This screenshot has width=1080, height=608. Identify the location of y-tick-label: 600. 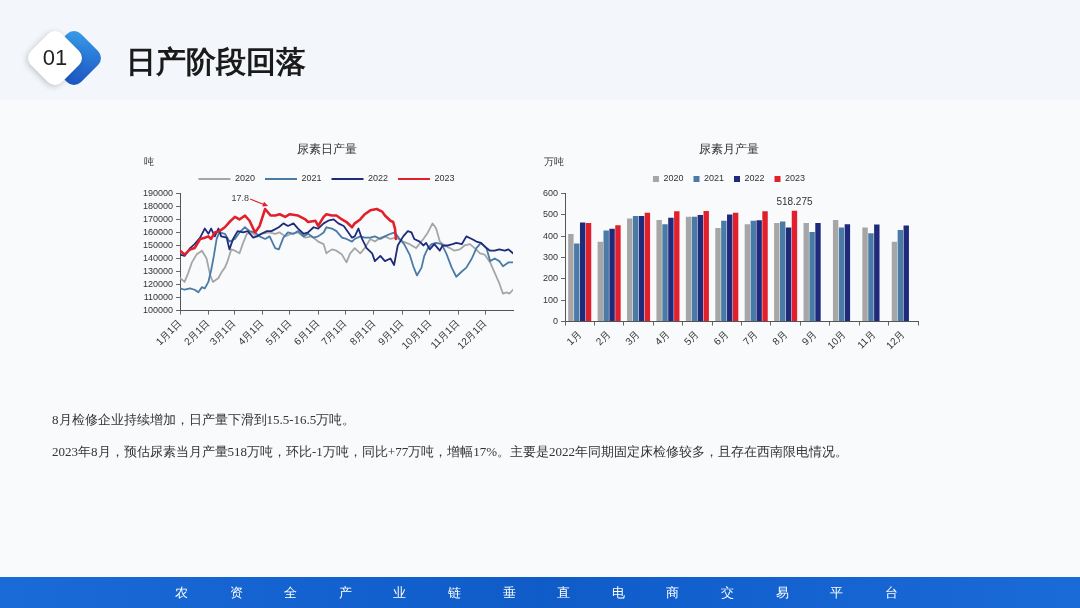
(550, 192).